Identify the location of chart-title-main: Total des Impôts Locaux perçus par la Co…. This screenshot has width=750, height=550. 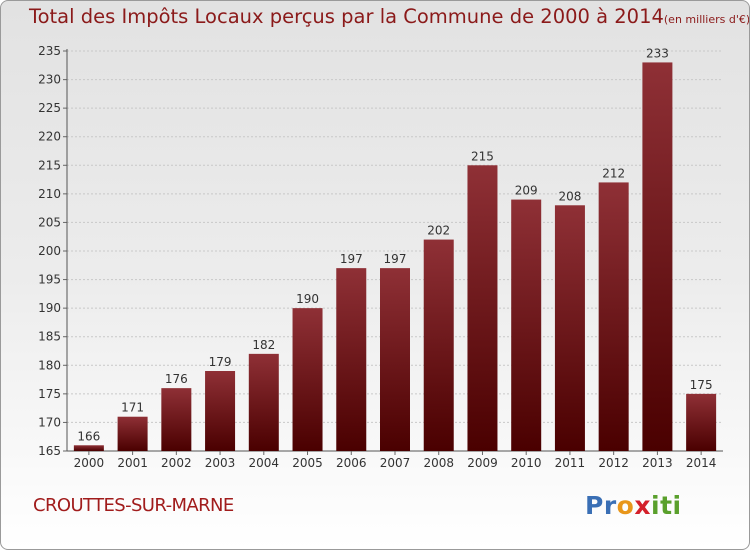
(346, 16).